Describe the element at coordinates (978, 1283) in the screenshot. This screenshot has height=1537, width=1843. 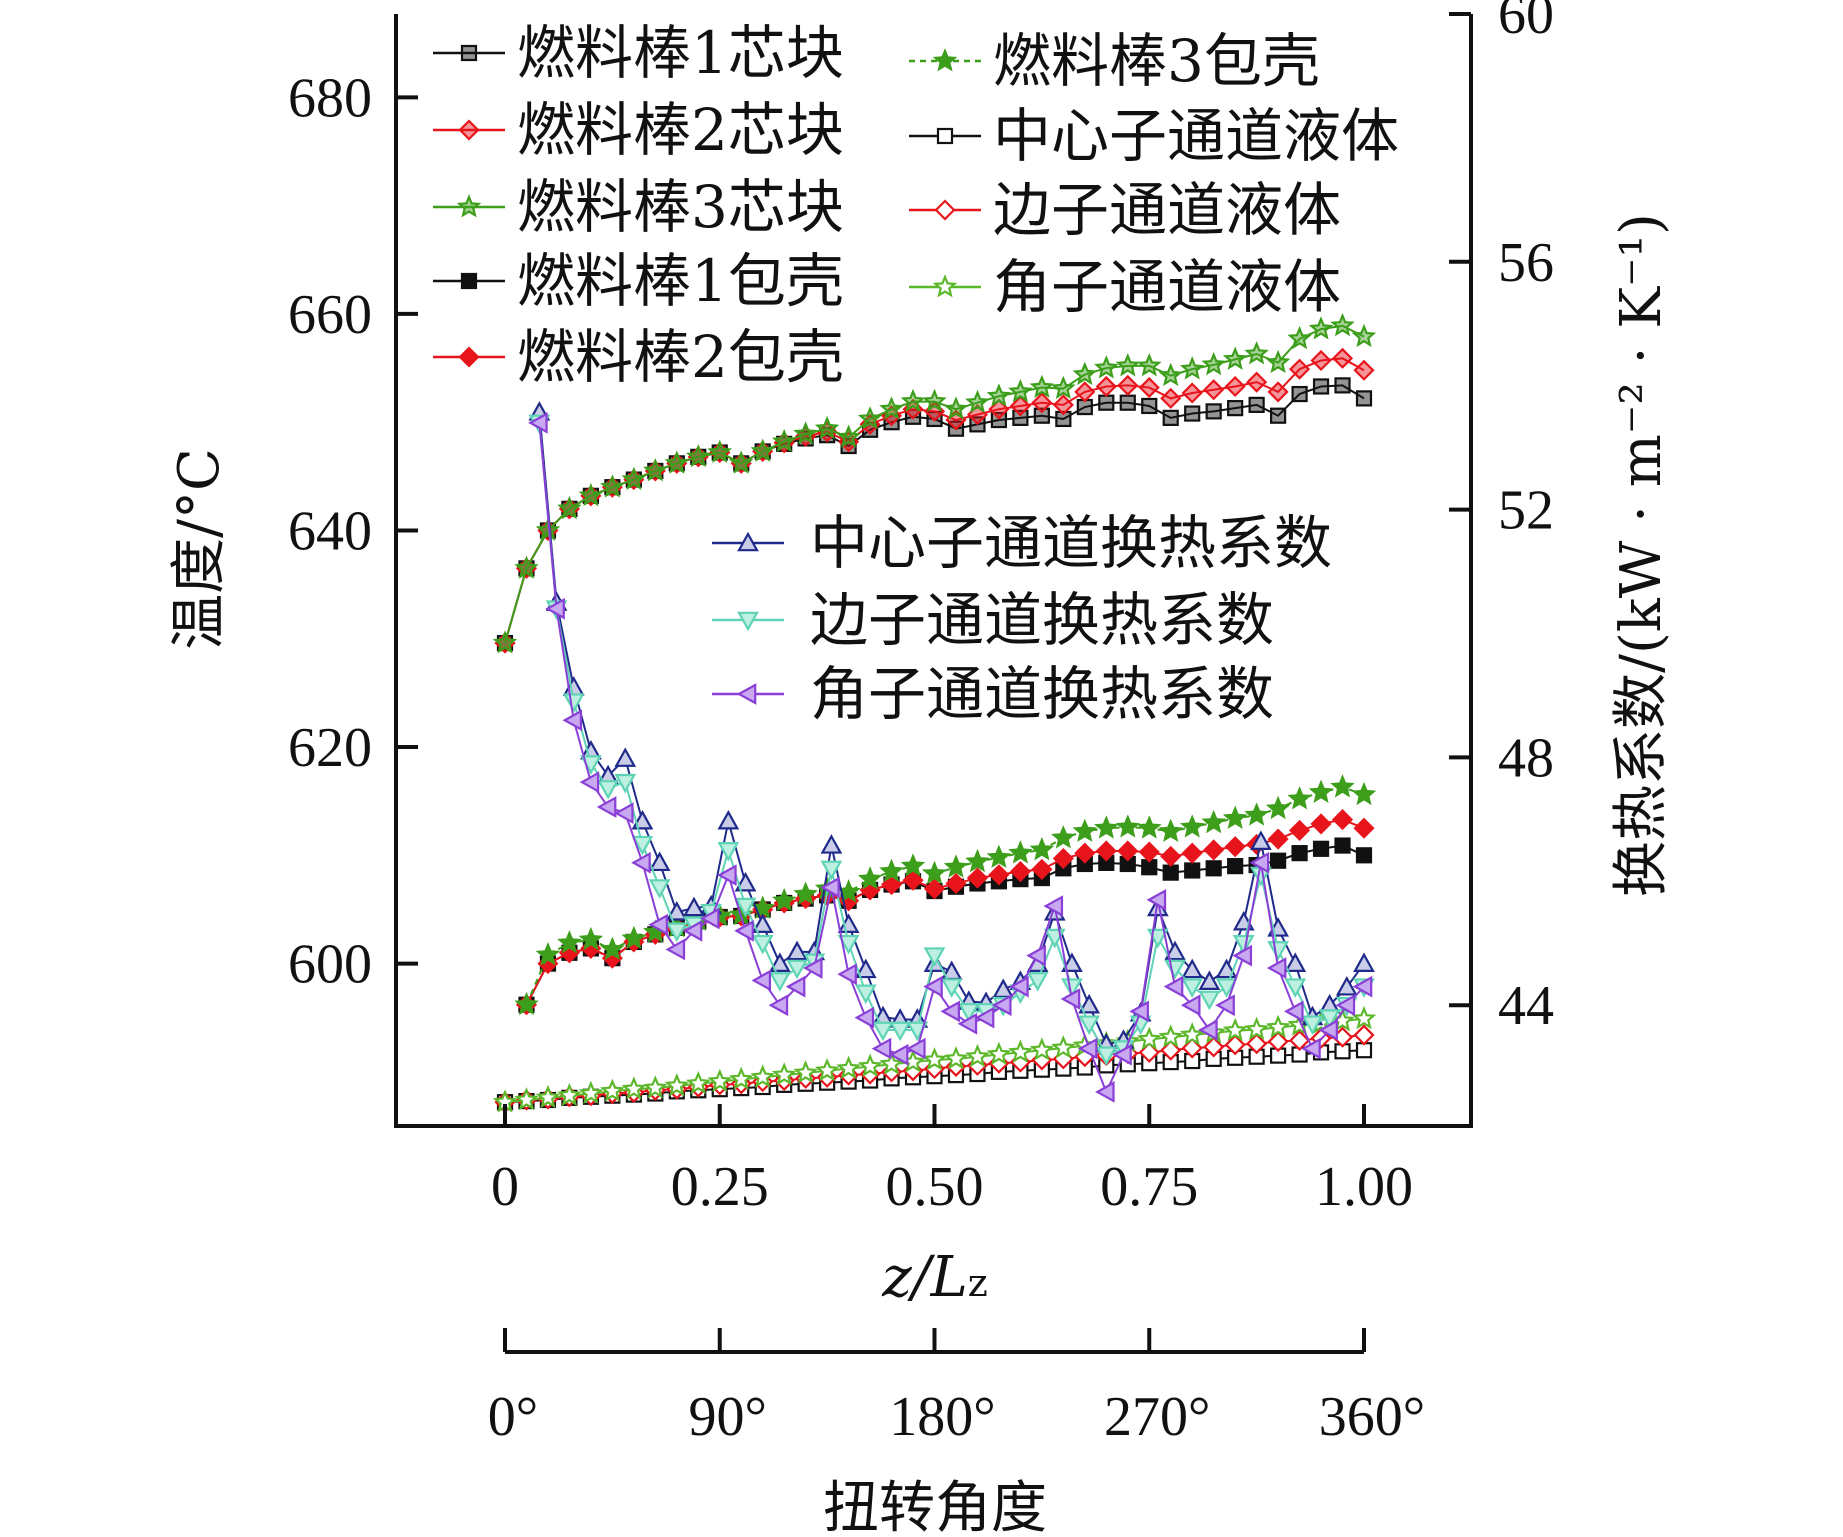
I see `x-axis-label-sub: z` at that location.